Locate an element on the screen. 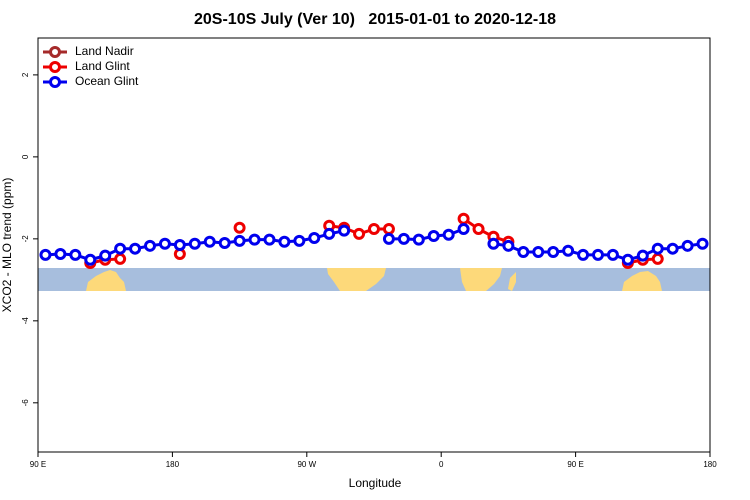 The height and width of the screenshot is (500, 750). y-tick-label: 2 is located at coordinates (25, 74).